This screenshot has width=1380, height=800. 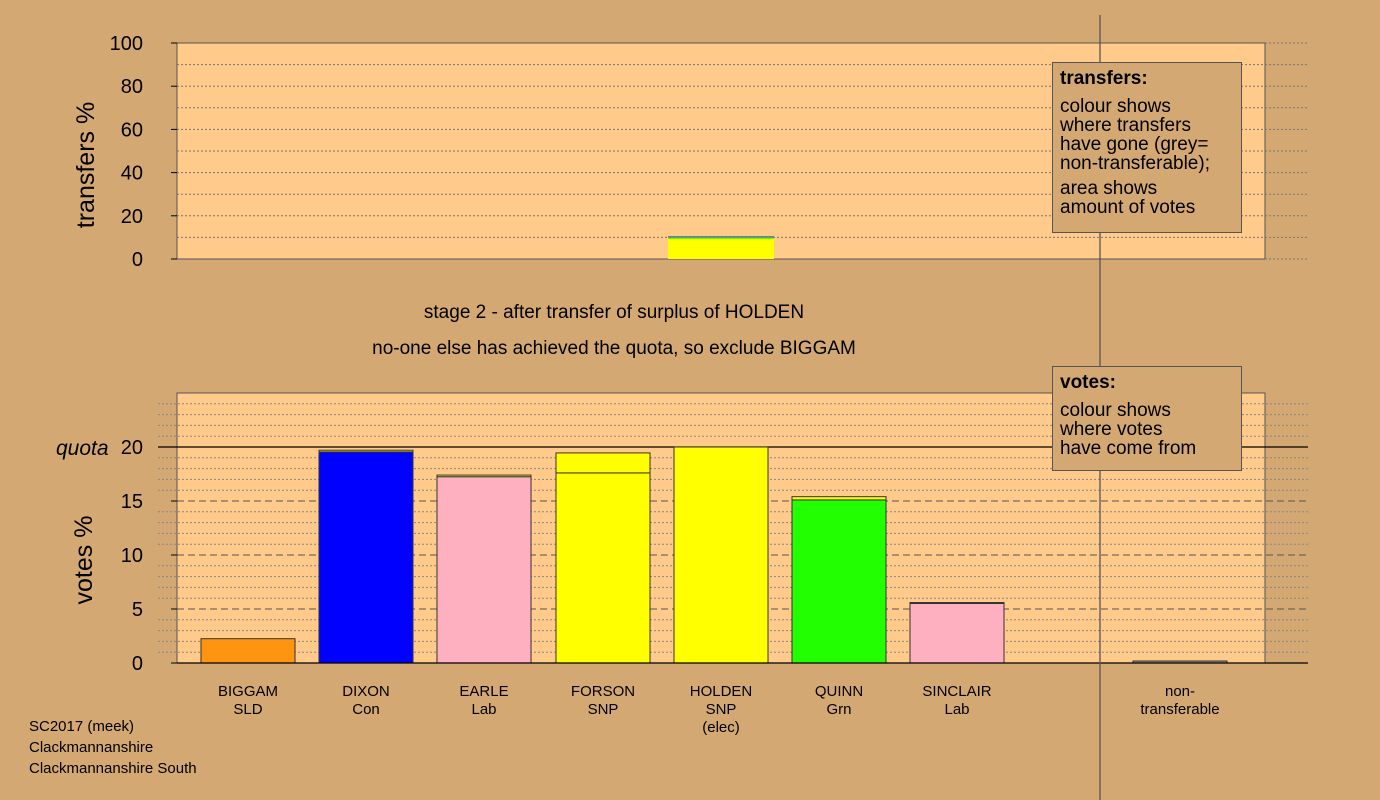 I want to click on votes-tick-label: 5, so click(x=137, y=610).